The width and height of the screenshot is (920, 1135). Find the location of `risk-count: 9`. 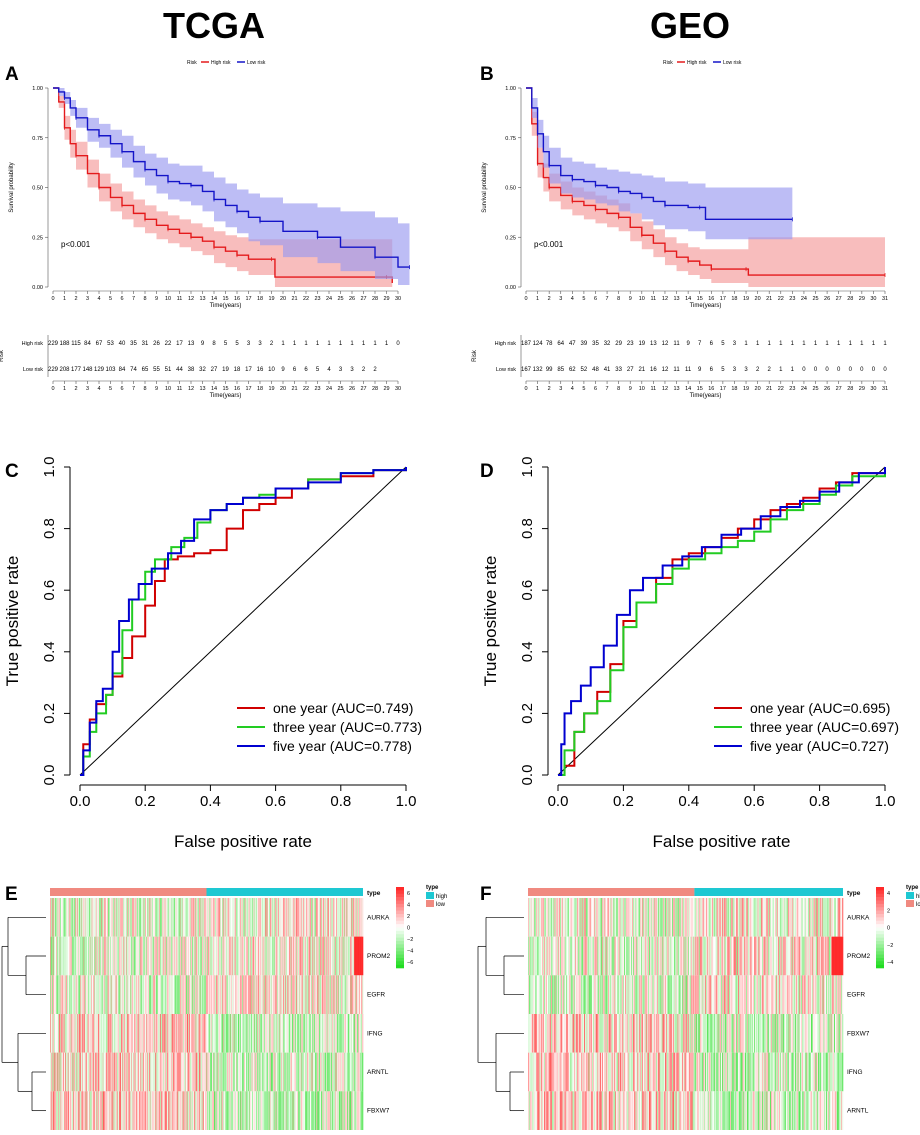

risk-count: 9 is located at coordinates (700, 370).